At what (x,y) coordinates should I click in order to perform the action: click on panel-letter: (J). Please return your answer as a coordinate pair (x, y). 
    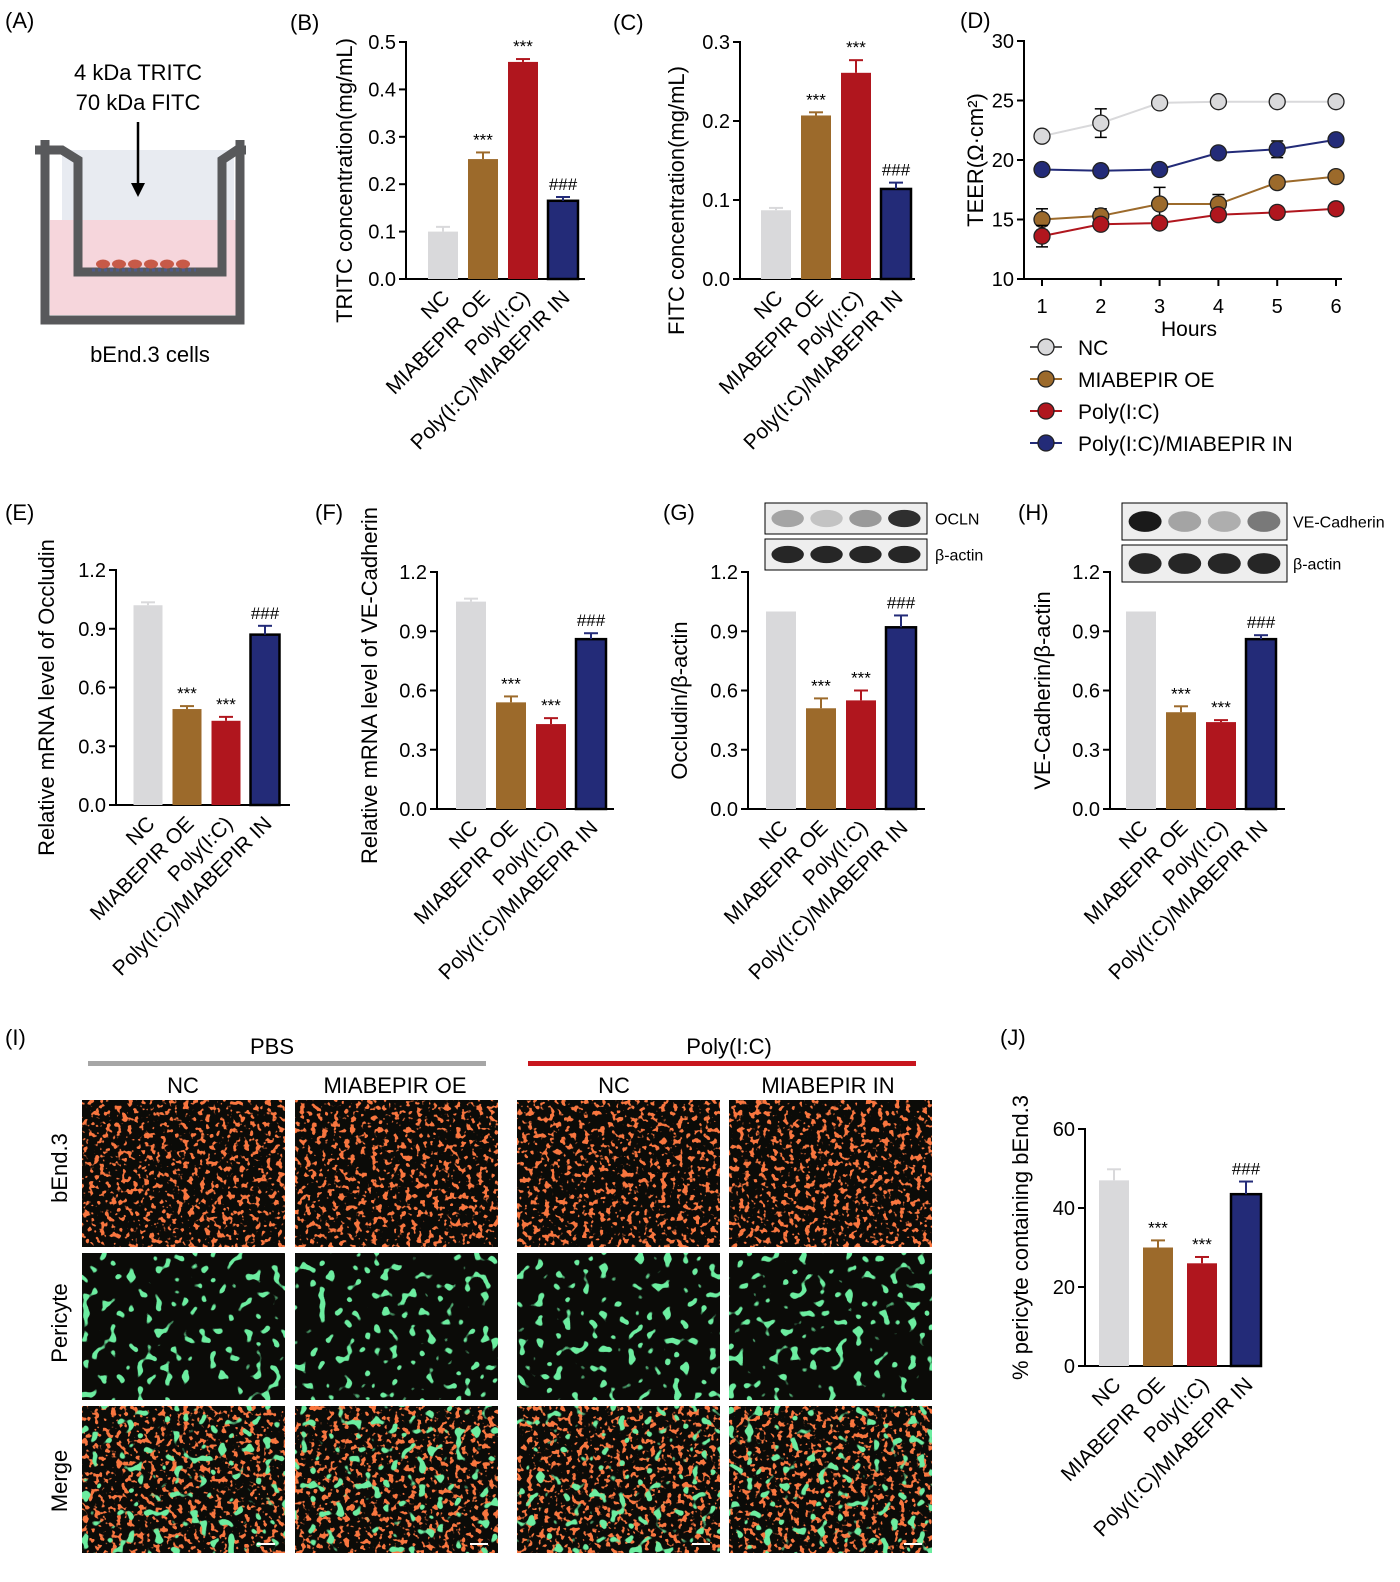
    Looking at the image, I should click on (1013, 1037).